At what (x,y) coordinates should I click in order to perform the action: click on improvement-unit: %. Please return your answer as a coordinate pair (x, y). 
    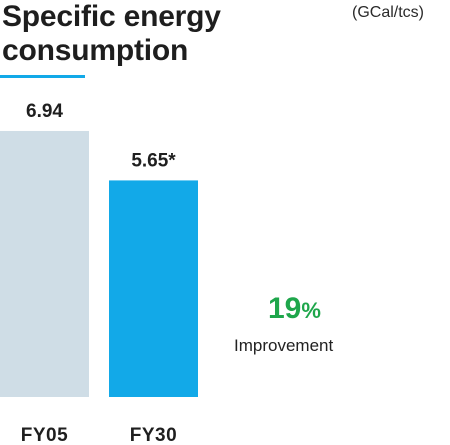
    Looking at the image, I should click on (311, 310).